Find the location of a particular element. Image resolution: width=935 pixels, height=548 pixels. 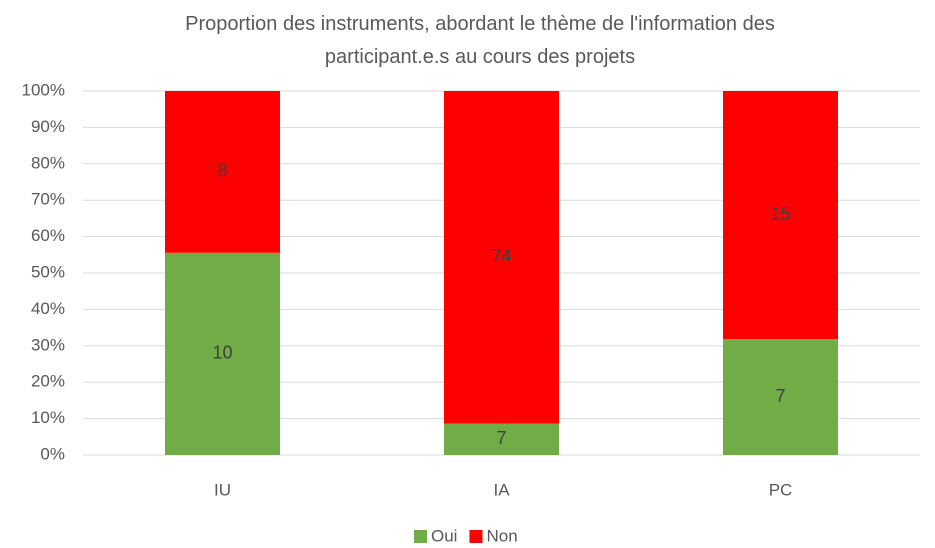

legend-label: Non is located at coordinates (501, 535).